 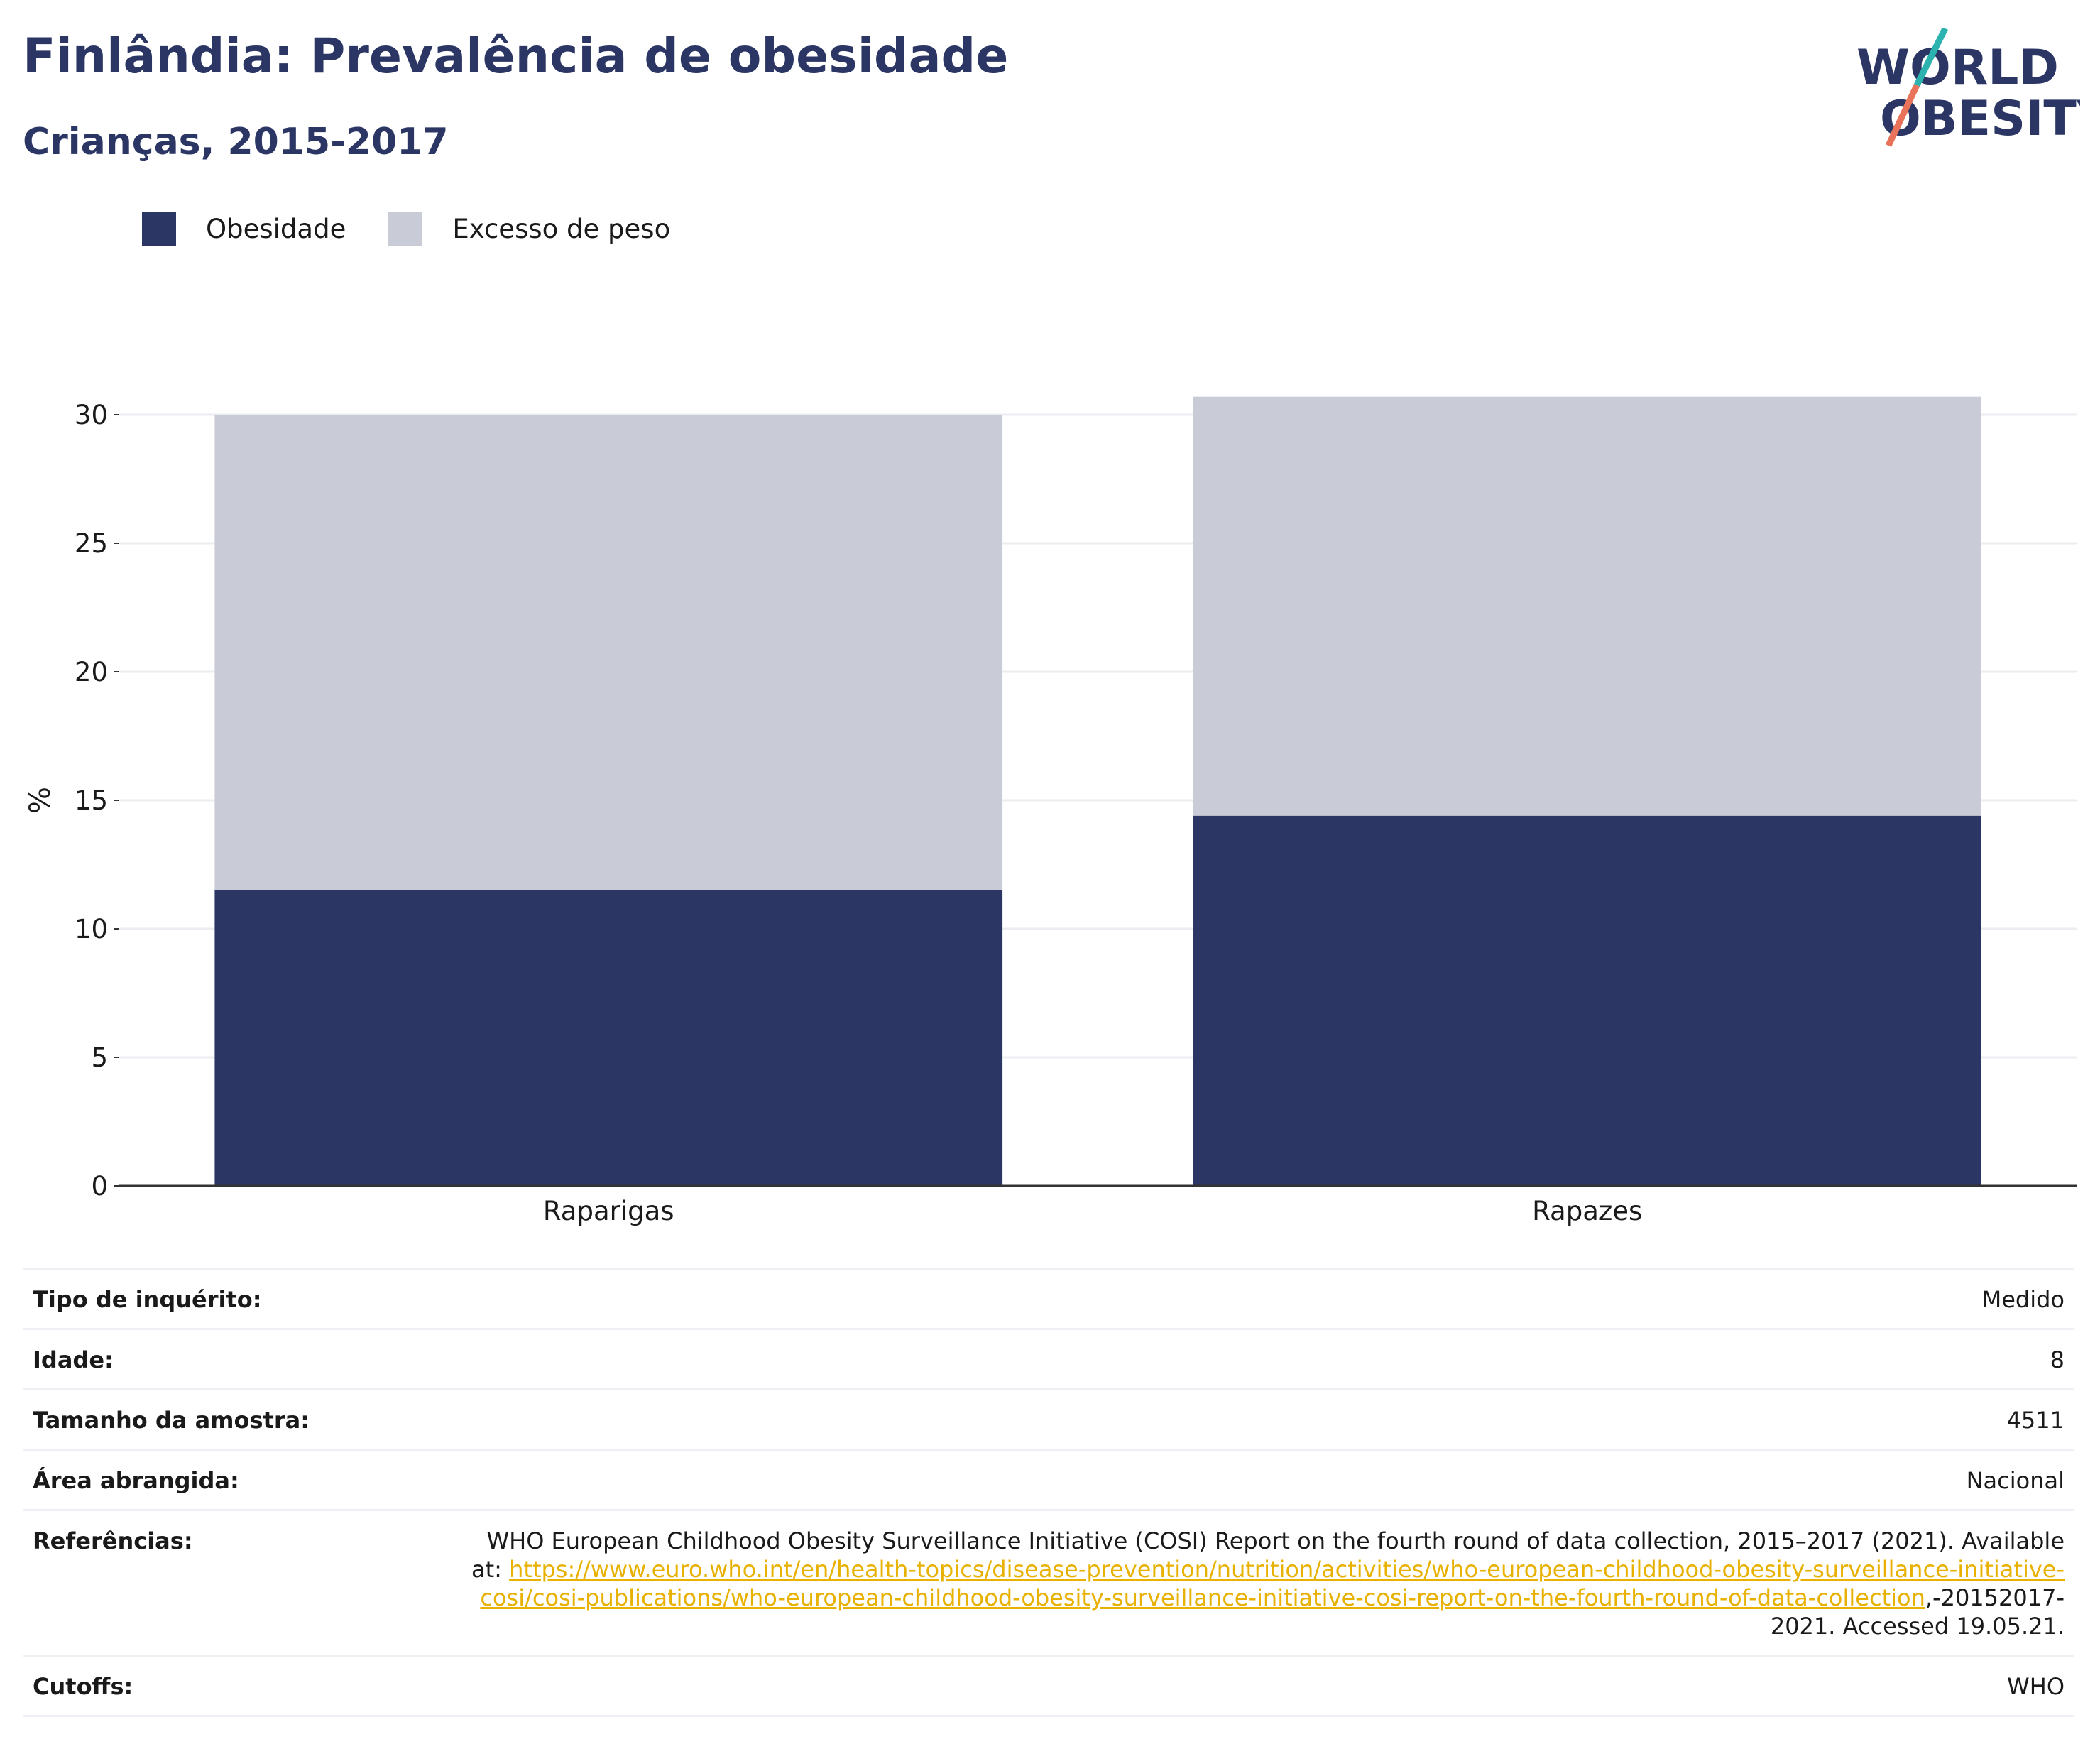 What do you see at coordinates (1048, 1479) in the screenshot?
I see `info-row-area: Área abrangida: Nacional` at bounding box center [1048, 1479].